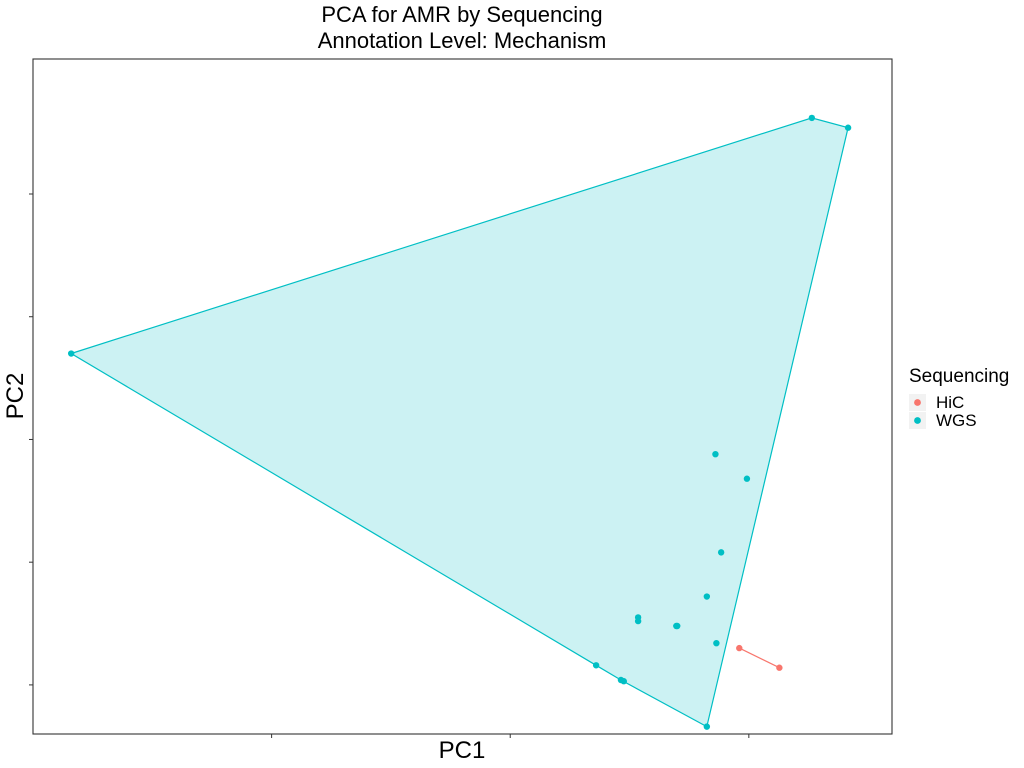  I want to click on legend-title: Sequencing, so click(959, 376).